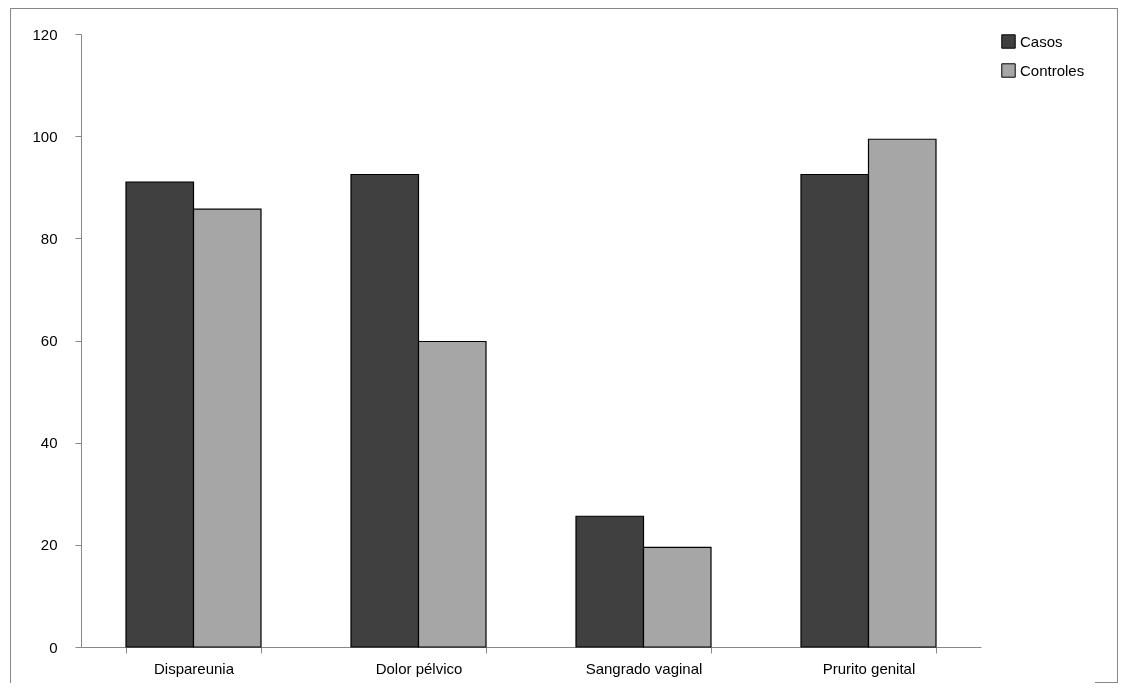 This screenshot has height=693, width=1130. I want to click on y-tick-label: 60, so click(49, 340).